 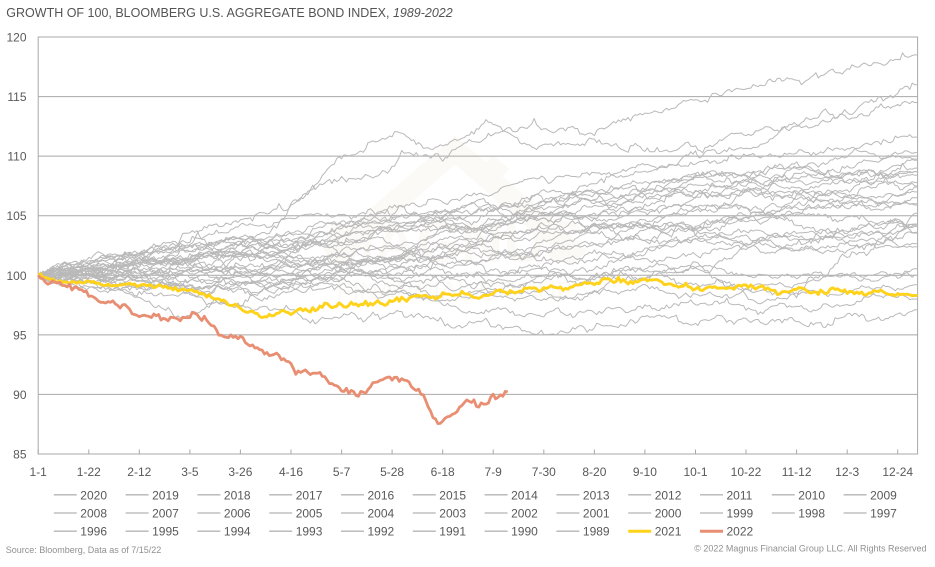 What do you see at coordinates (39, 472) in the screenshot?
I see `svg-text: 1-1` at bounding box center [39, 472].